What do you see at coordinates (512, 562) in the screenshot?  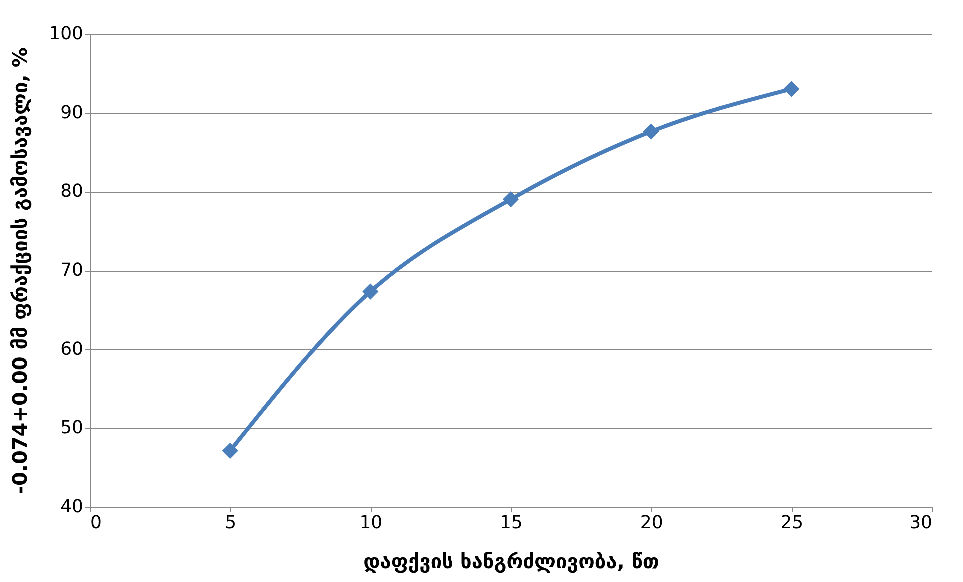 I see `x-axis-title: დაფქვის ხანგრძლივობა, წთ` at bounding box center [512, 562].